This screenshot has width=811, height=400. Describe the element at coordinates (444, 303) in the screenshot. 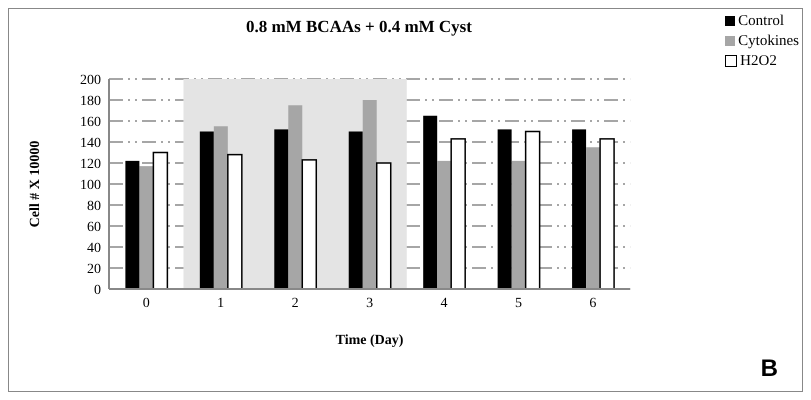

I see `x-tick-label: 4` at that location.